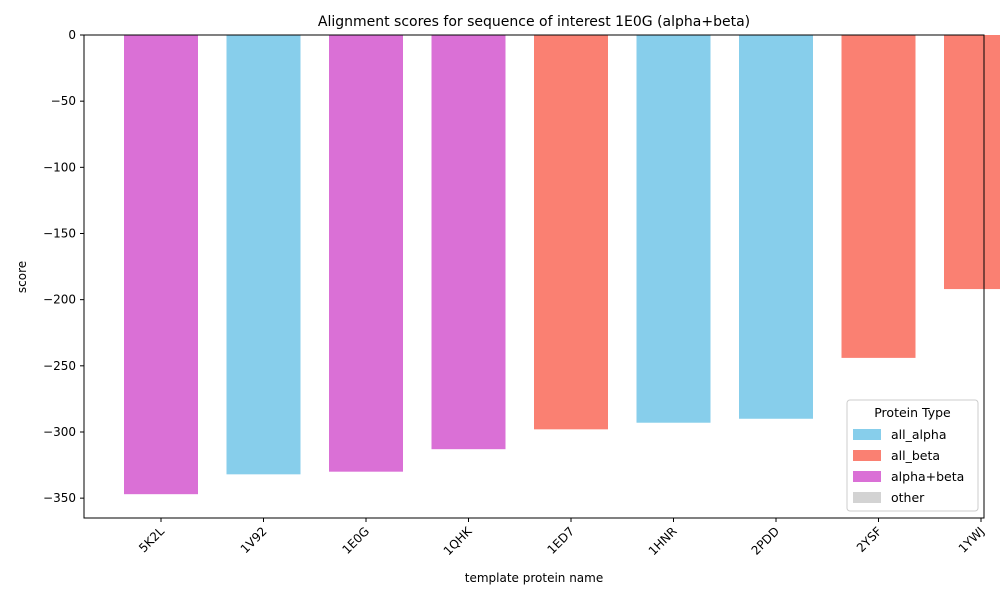  I want to click on x-axis: 5K2L 1V92 1E0G 1QHK 1ED7 1HNR 2PDD 2YSF 1YWJ, so click(561, 538).